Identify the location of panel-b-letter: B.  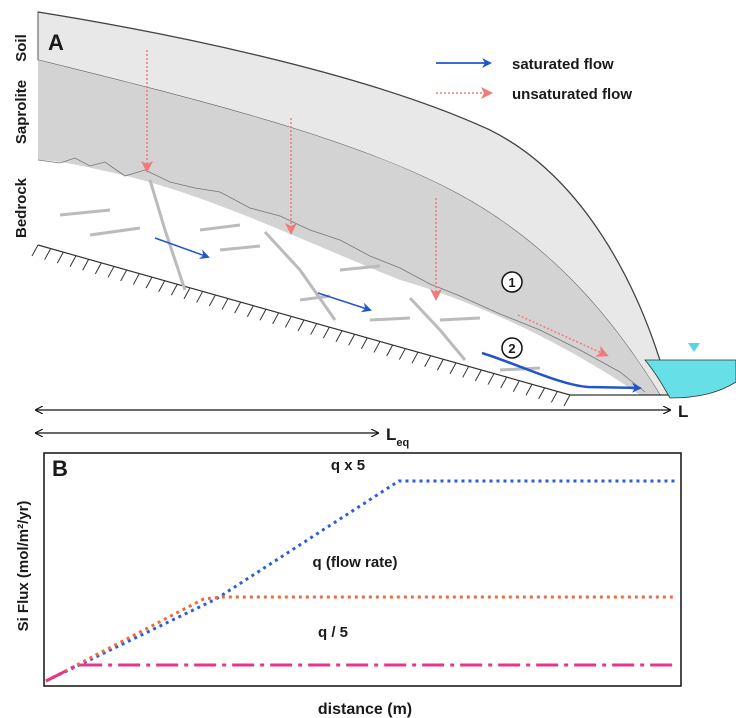
(60, 468).